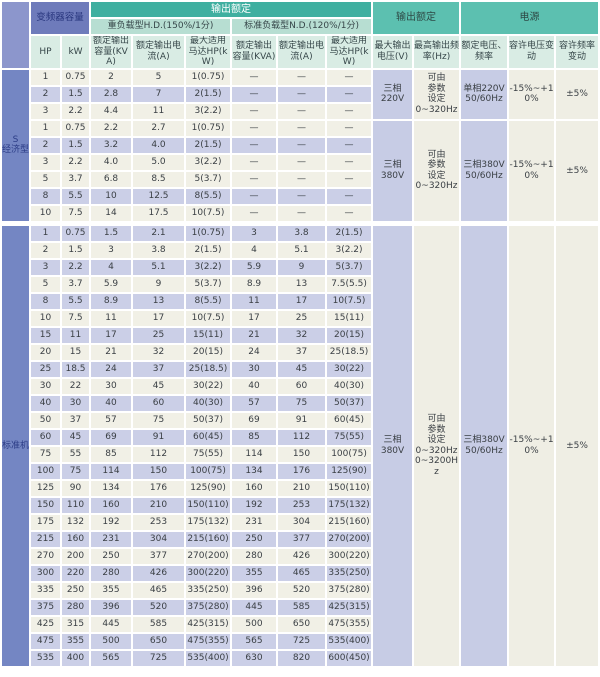 This screenshot has height=677, width=600. I want to click on table-row: 100 75 114 150 100(75) 134 176 125(90), so click(300, 471).